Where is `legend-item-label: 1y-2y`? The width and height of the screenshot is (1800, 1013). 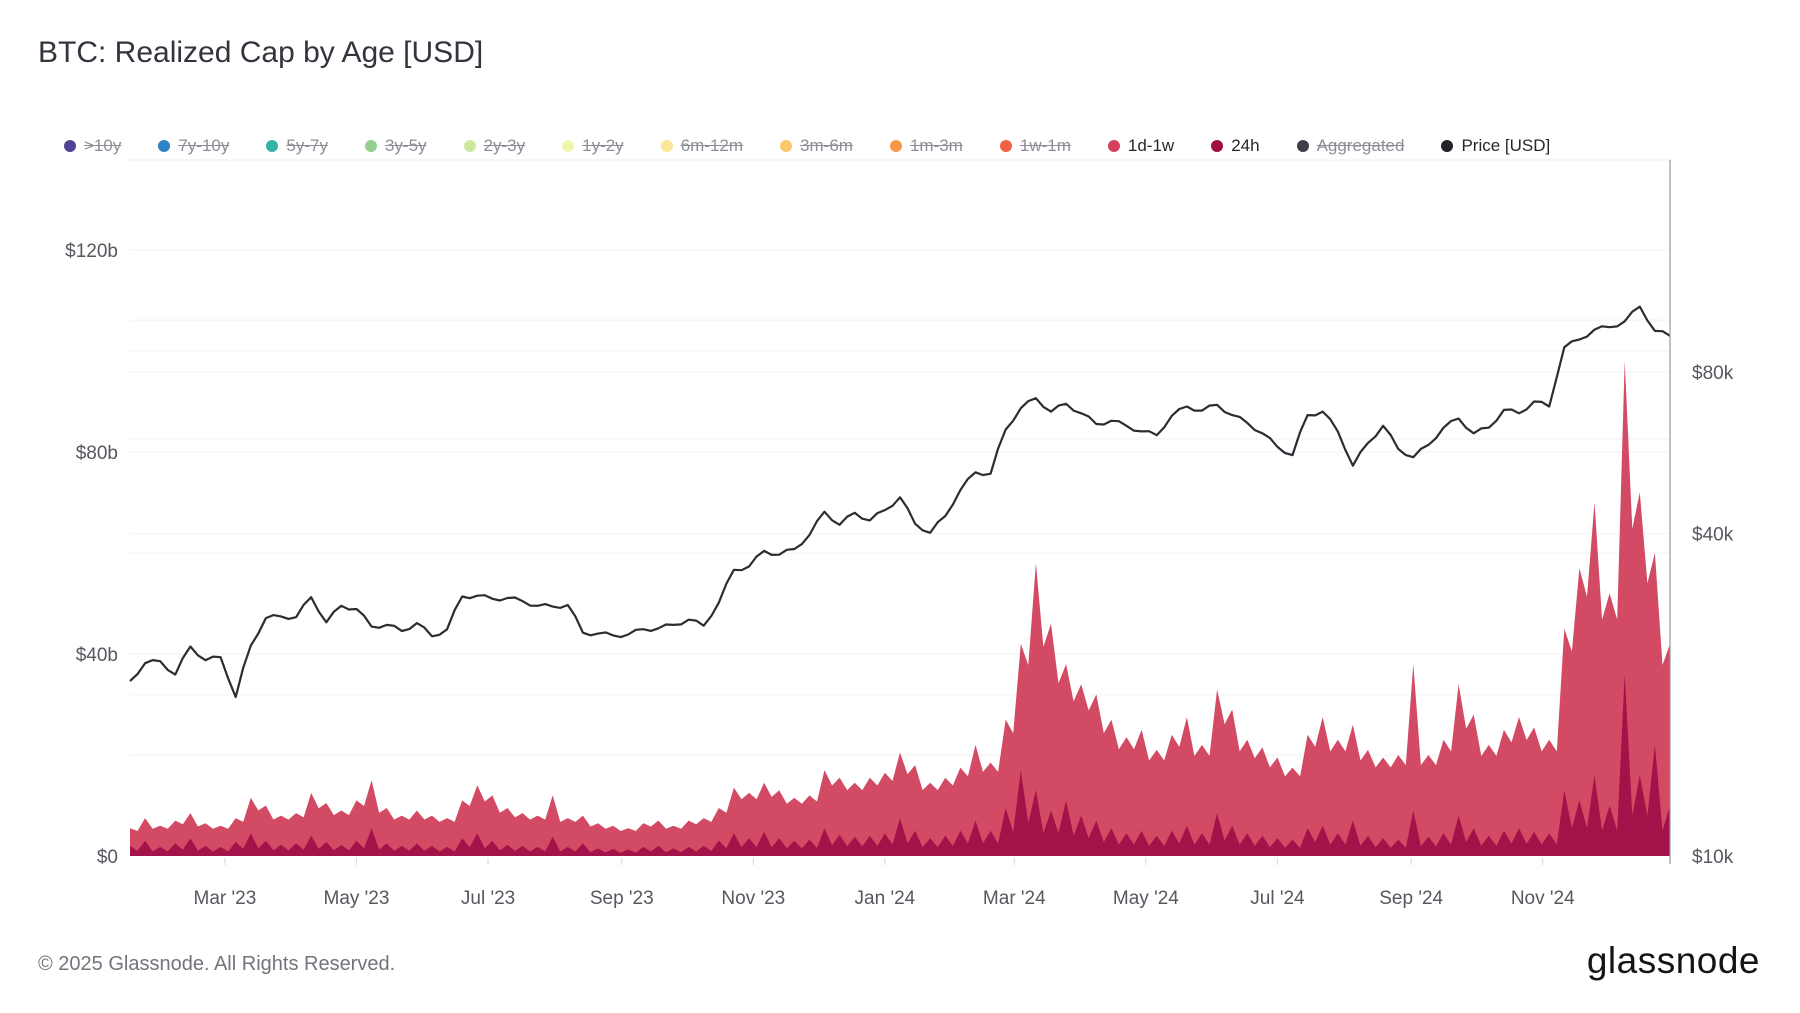
legend-item-label: 1y-2y is located at coordinates (603, 145).